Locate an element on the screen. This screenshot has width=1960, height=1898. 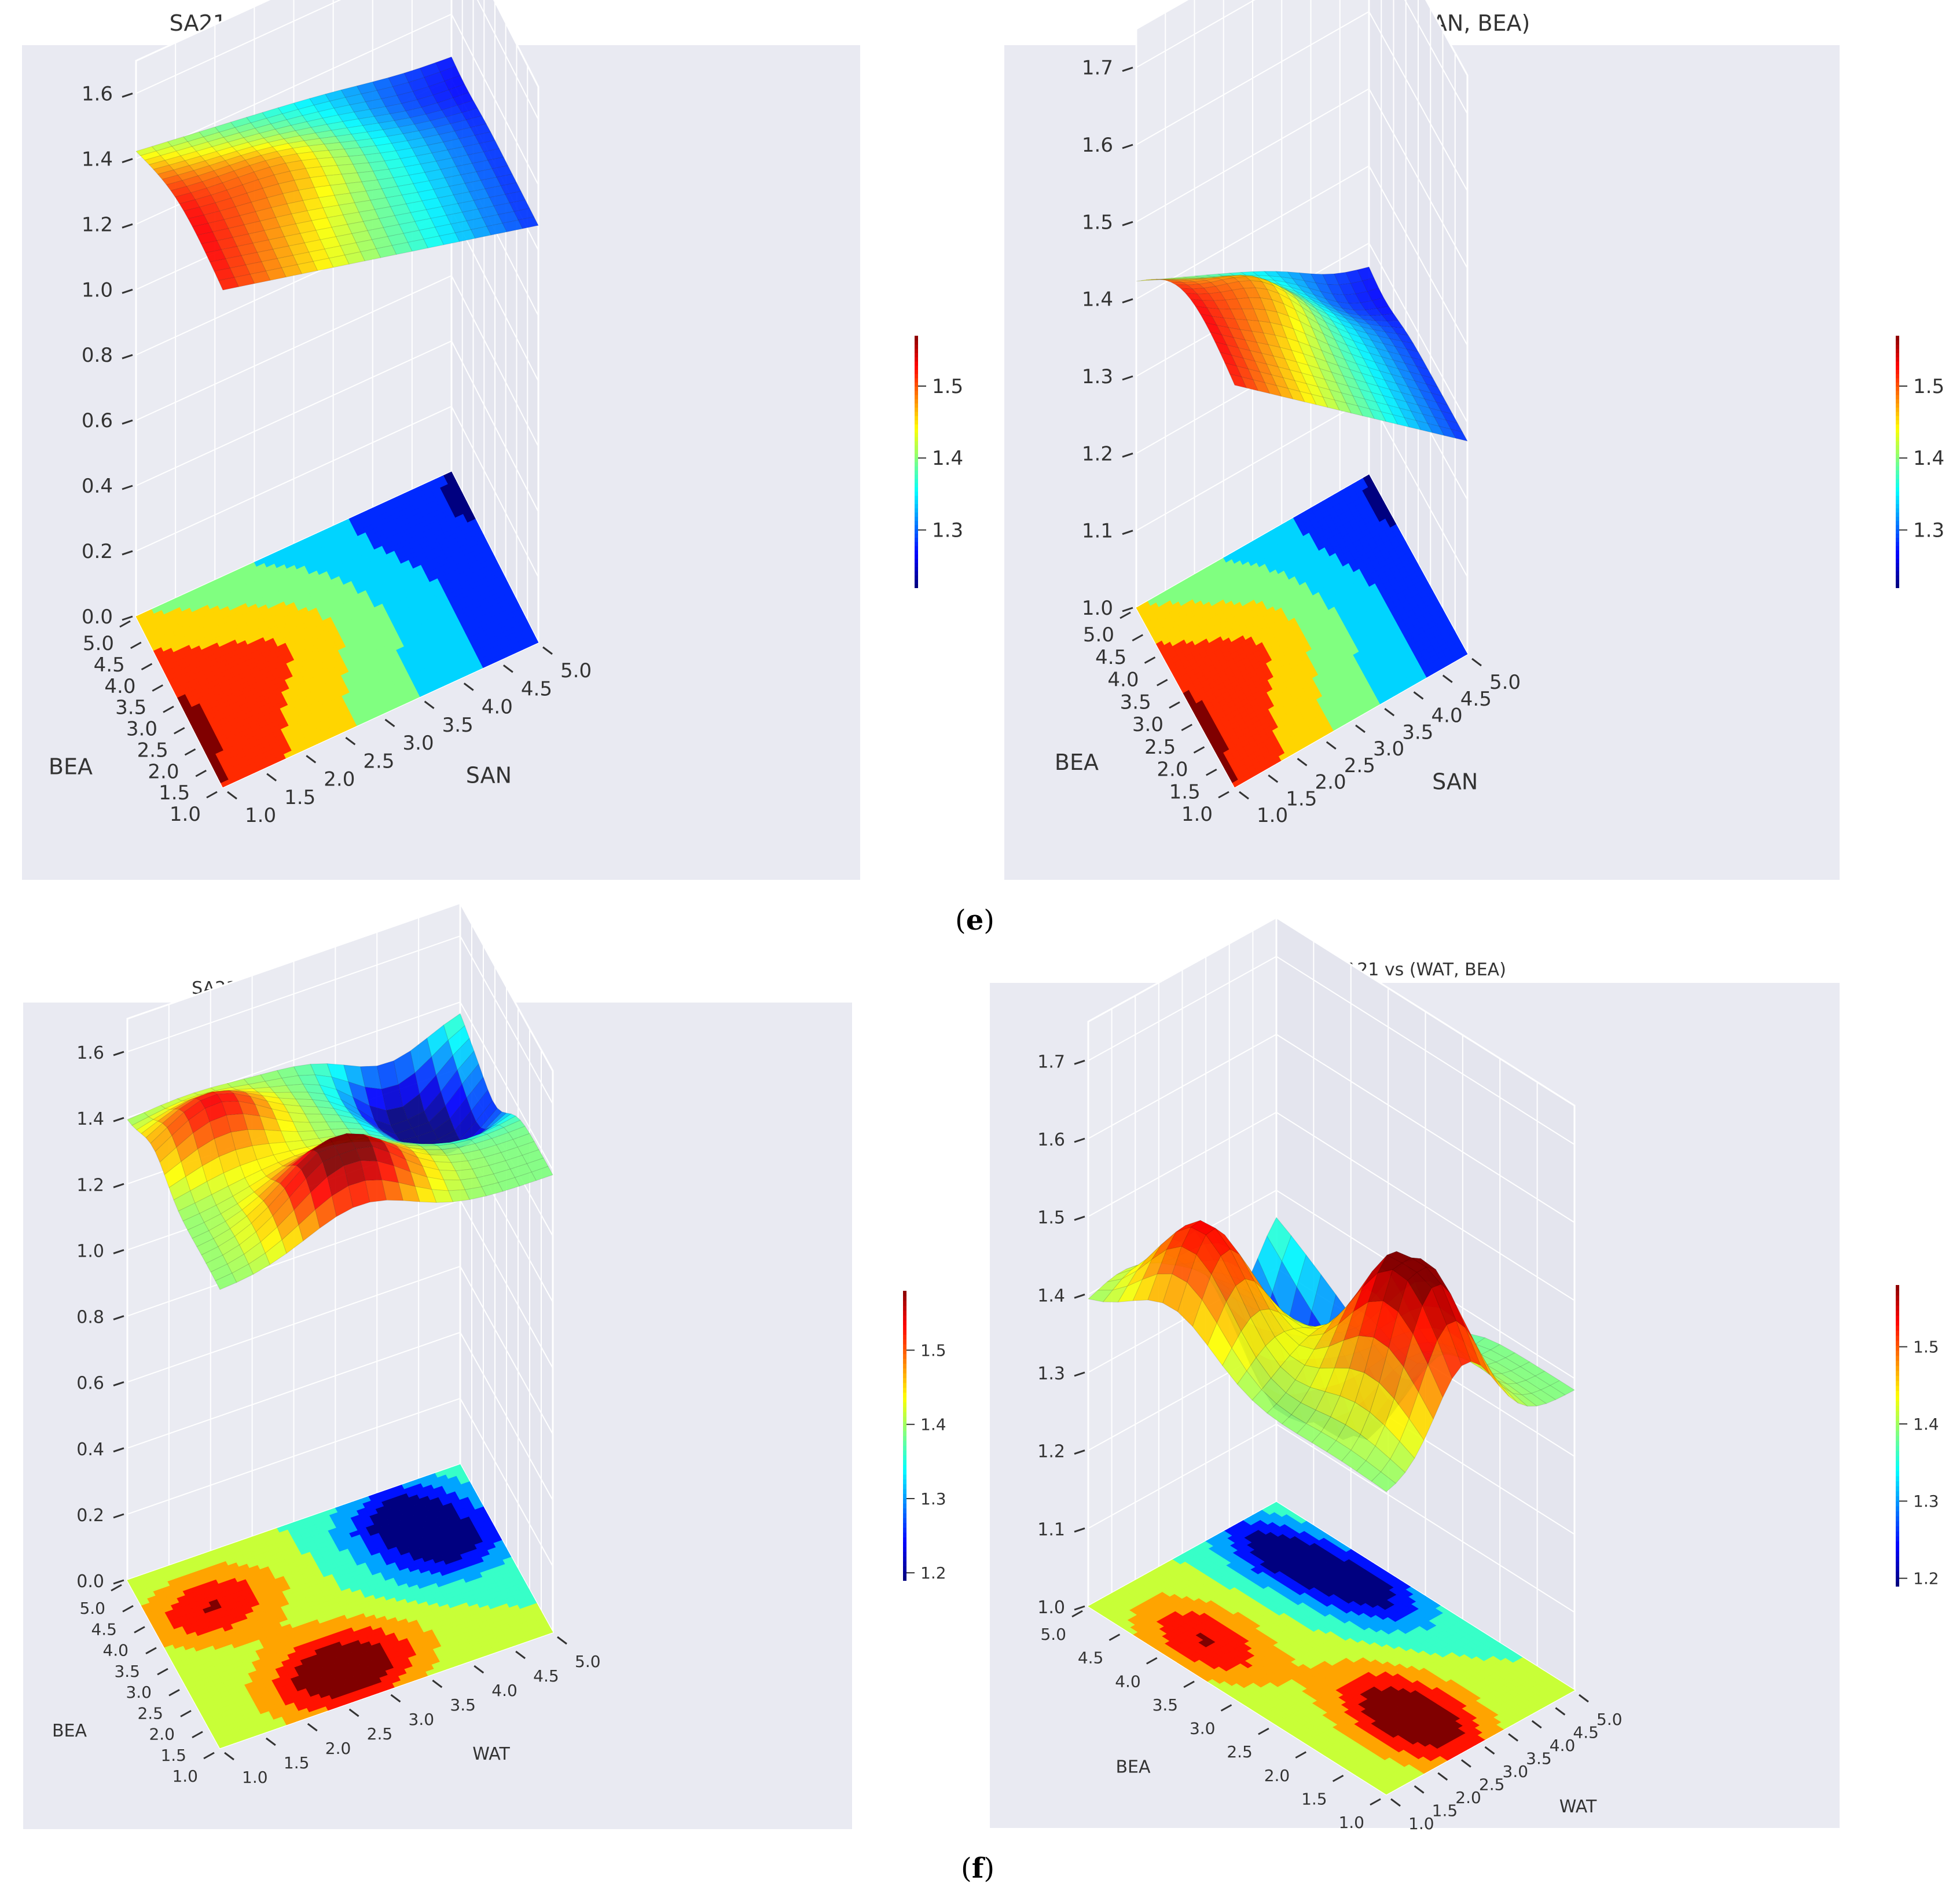
y-tick-label: 4.5 is located at coordinates (109, 666).